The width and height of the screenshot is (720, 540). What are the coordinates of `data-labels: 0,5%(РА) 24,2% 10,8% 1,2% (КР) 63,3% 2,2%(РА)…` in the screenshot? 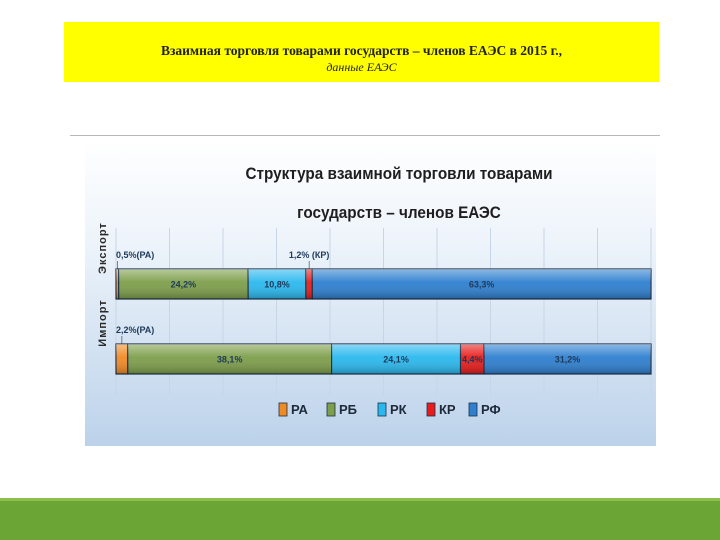 It's located at (348, 307).